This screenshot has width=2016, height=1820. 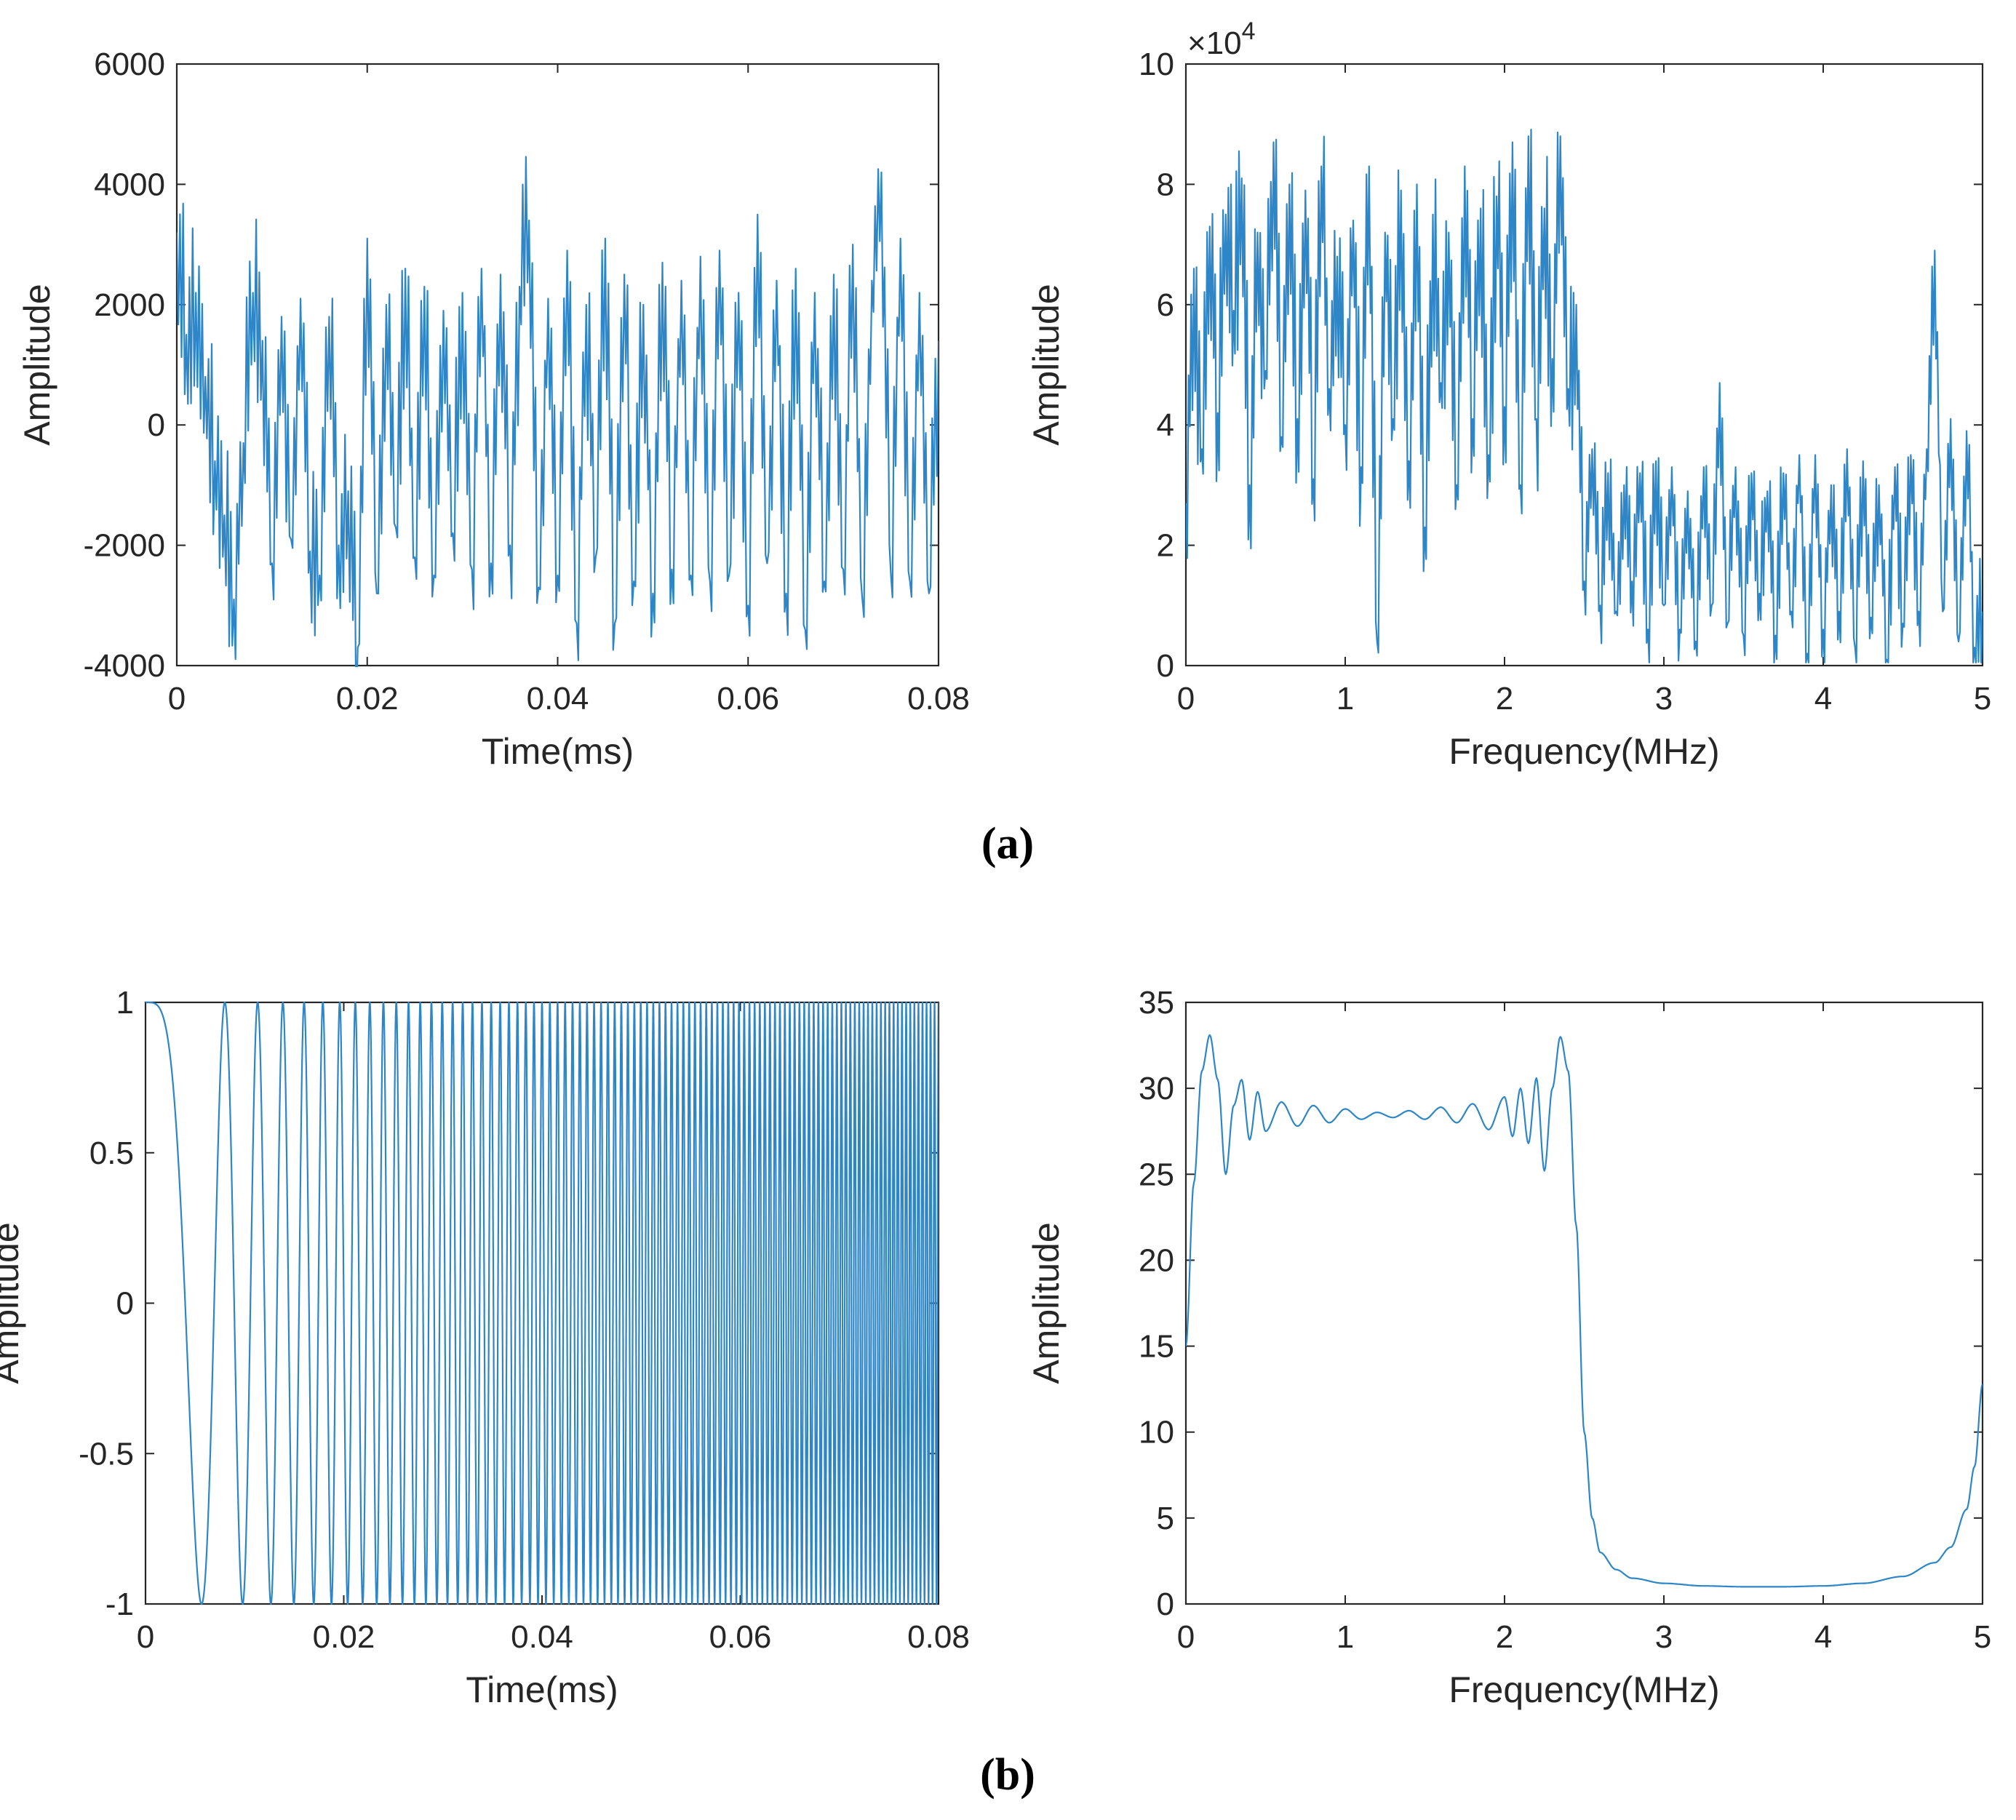 I want to click on y-tick-label: -1, so click(x=119, y=1604).